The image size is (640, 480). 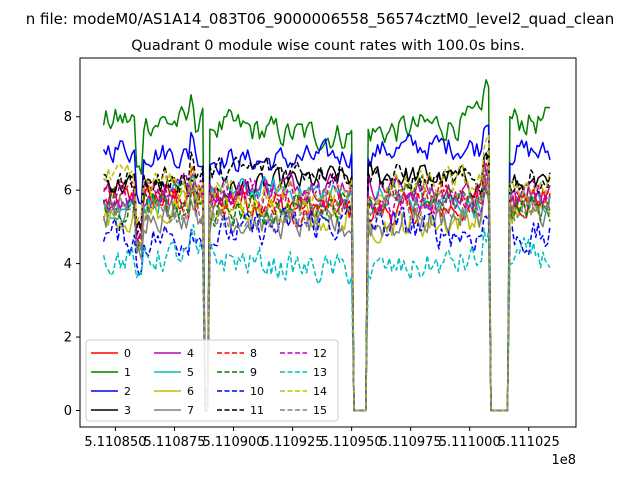 What do you see at coordinates (470, 442) in the screenshot?
I see `x-tick-label: 5.111000` at bounding box center [470, 442].